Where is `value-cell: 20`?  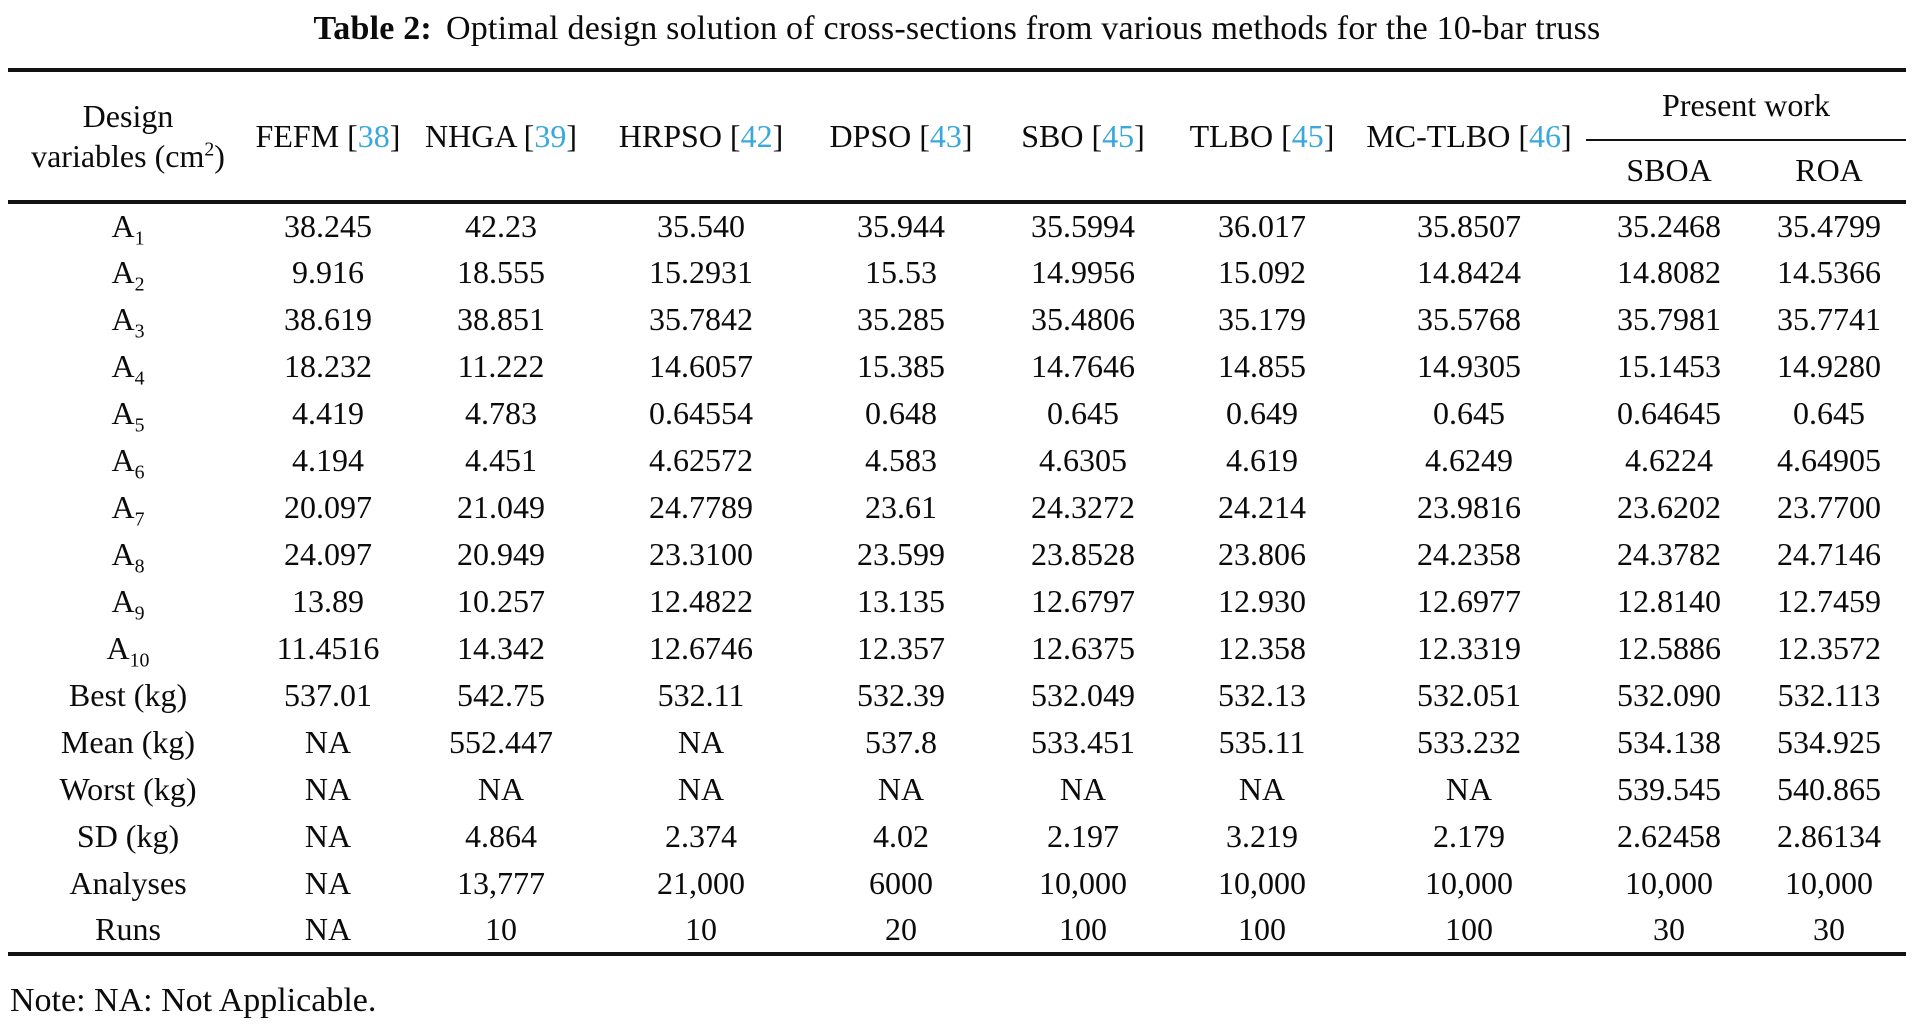 value-cell: 20 is located at coordinates (901, 931).